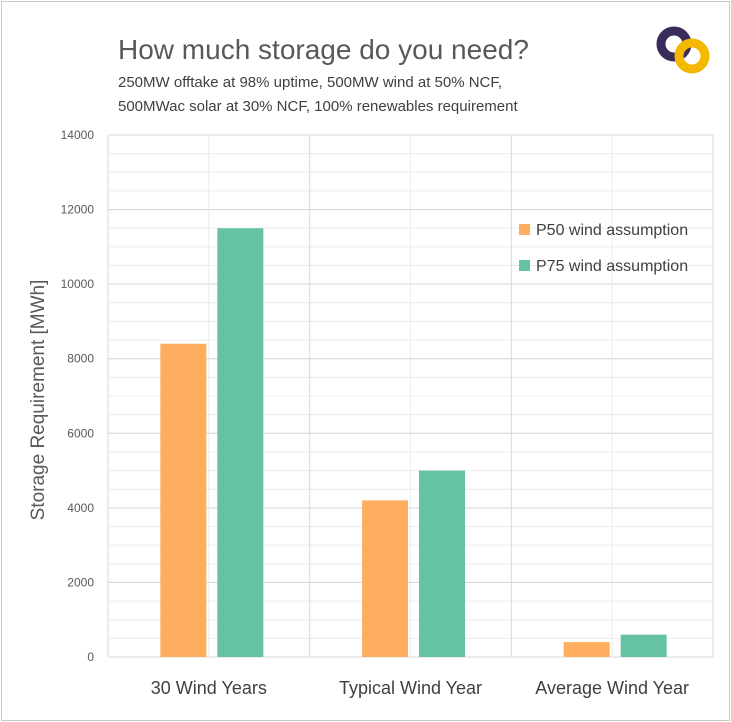  What do you see at coordinates (80, 359) in the screenshot?
I see `y-tick-label: 8000` at bounding box center [80, 359].